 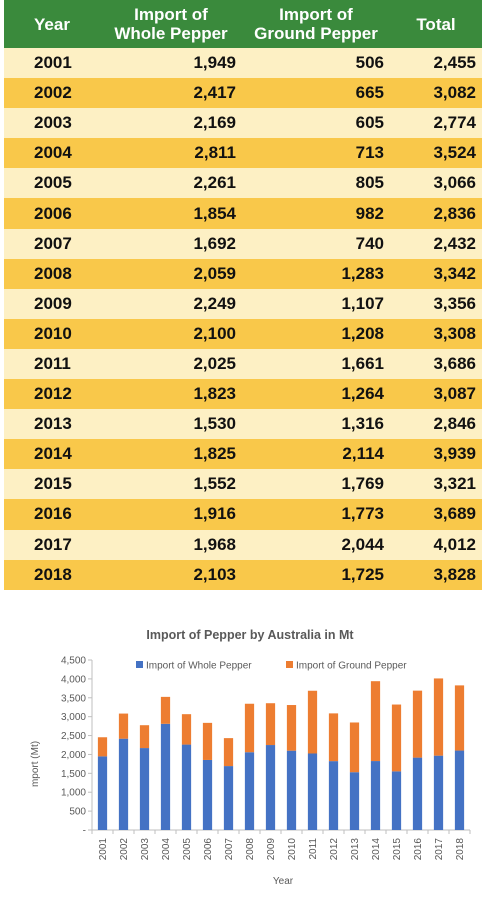 I want to click on legend-swatch-ground-pepper, so click(x=289, y=664).